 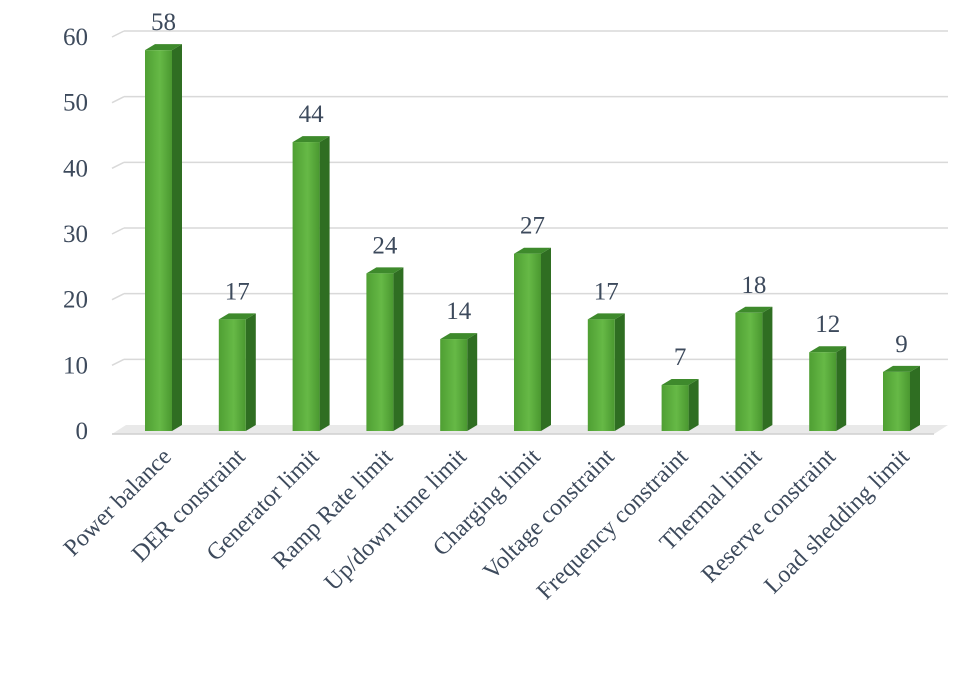 What do you see at coordinates (459, 311) in the screenshot?
I see `data-label: 14` at bounding box center [459, 311].